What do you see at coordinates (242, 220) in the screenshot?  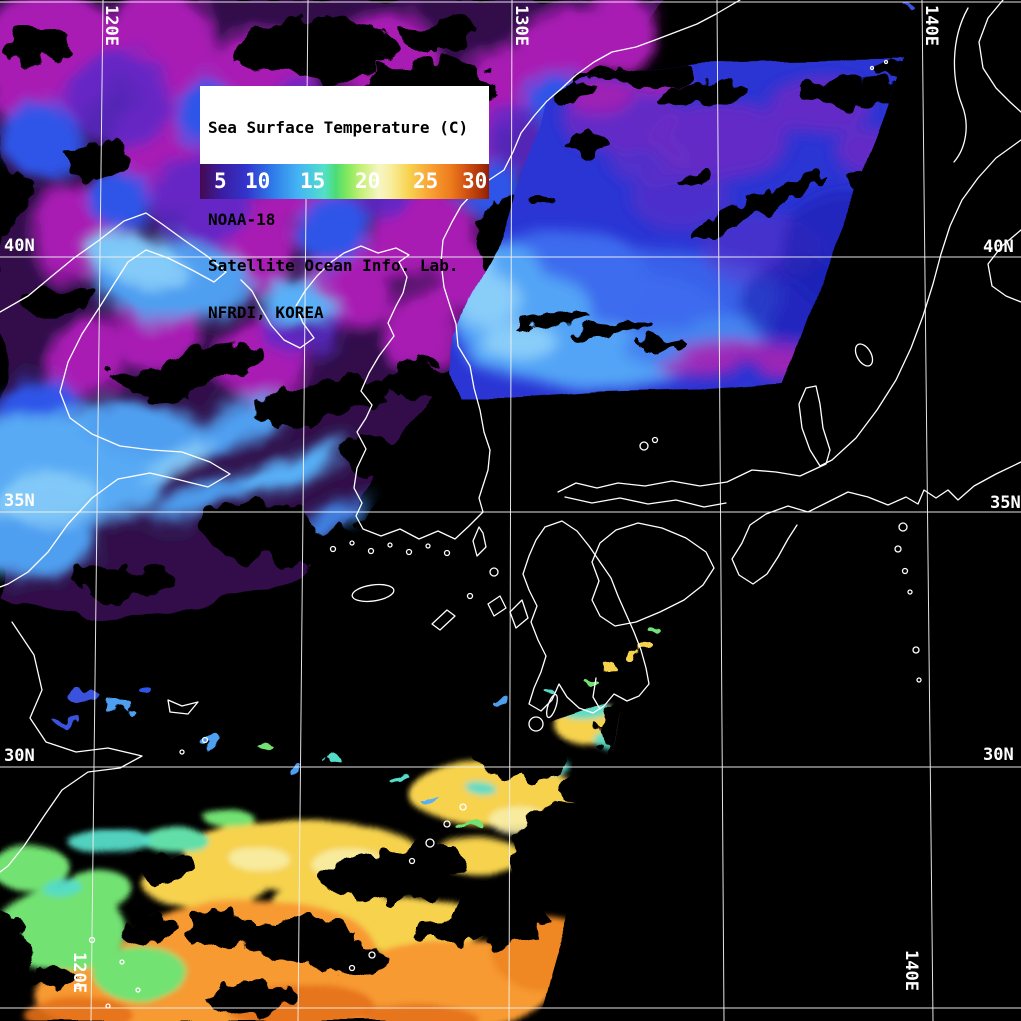 I see `legend-satellite: NOAA-18` at bounding box center [242, 220].